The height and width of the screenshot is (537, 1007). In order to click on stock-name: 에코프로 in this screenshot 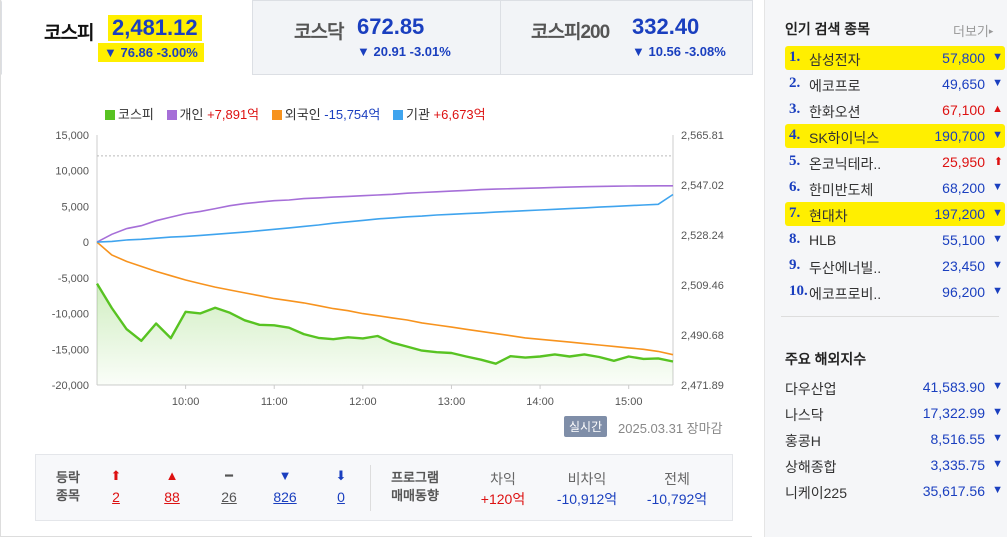, I will do `click(835, 86)`.